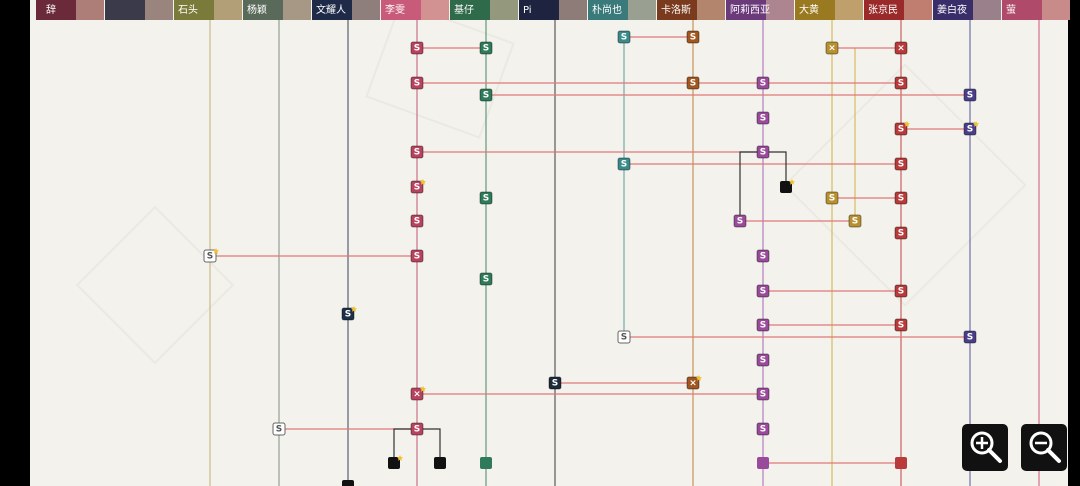  What do you see at coordinates (691, 10) in the screenshot?
I see `character-tab: 卡洛斯` at bounding box center [691, 10].